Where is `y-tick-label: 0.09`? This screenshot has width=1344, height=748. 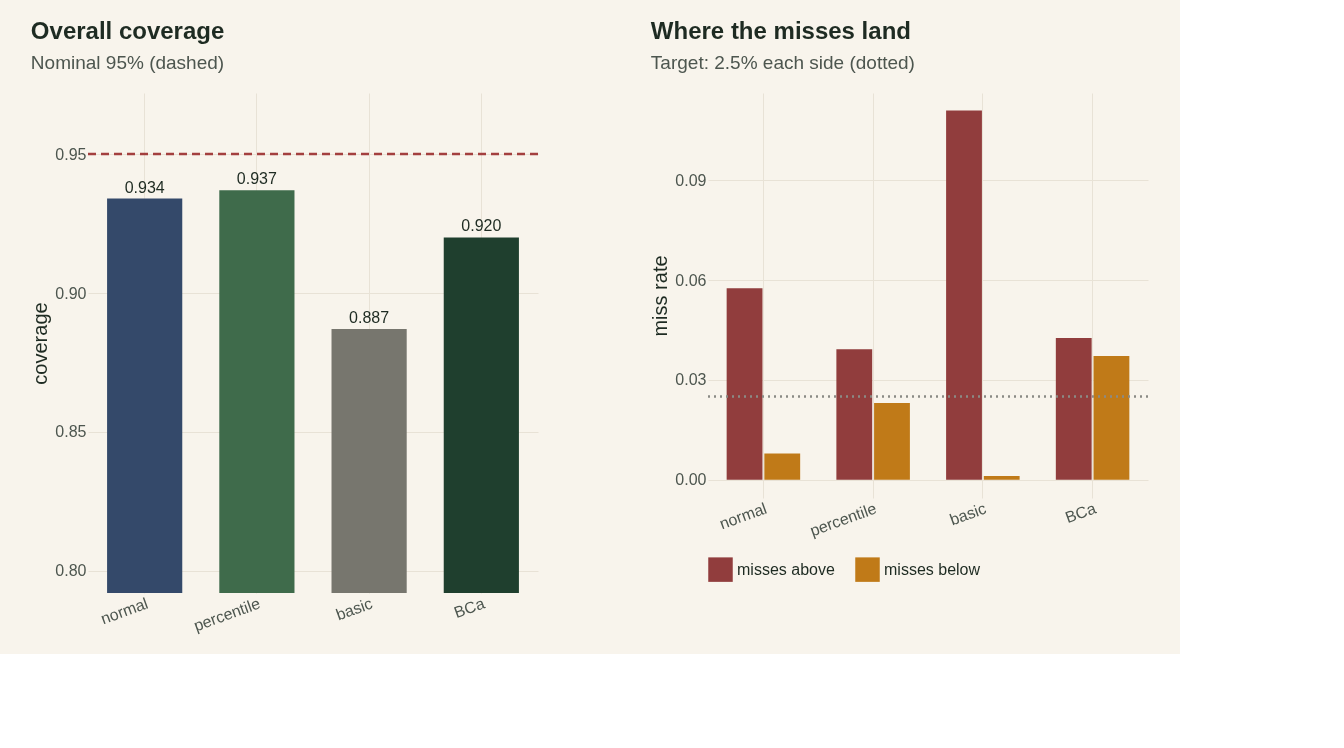 y-tick-label: 0.09 is located at coordinates (691, 180).